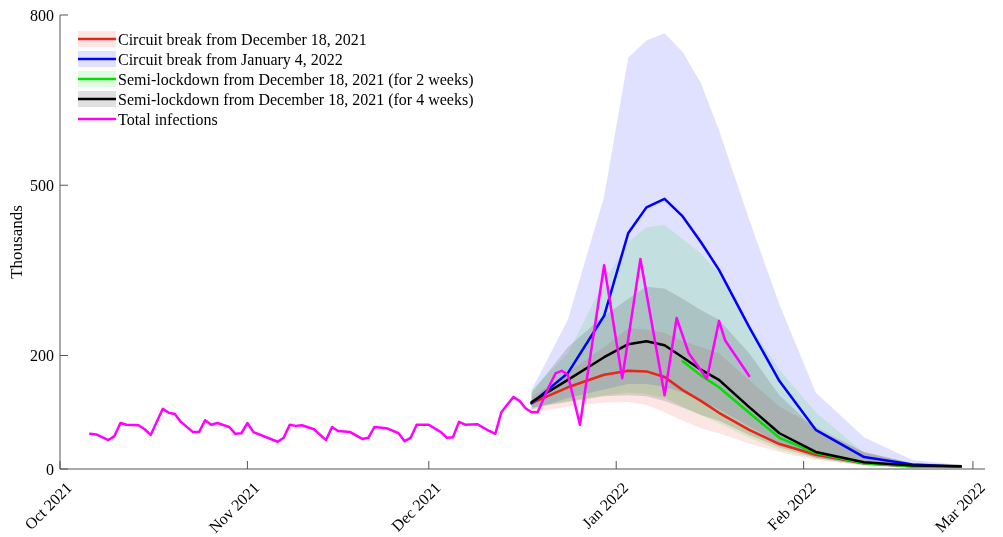 The image size is (1003, 537). What do you see at coordinates (416, 507) in the screenshot?
I see `x-tick-label: Dec 2021` at bounding box center [416, 507].